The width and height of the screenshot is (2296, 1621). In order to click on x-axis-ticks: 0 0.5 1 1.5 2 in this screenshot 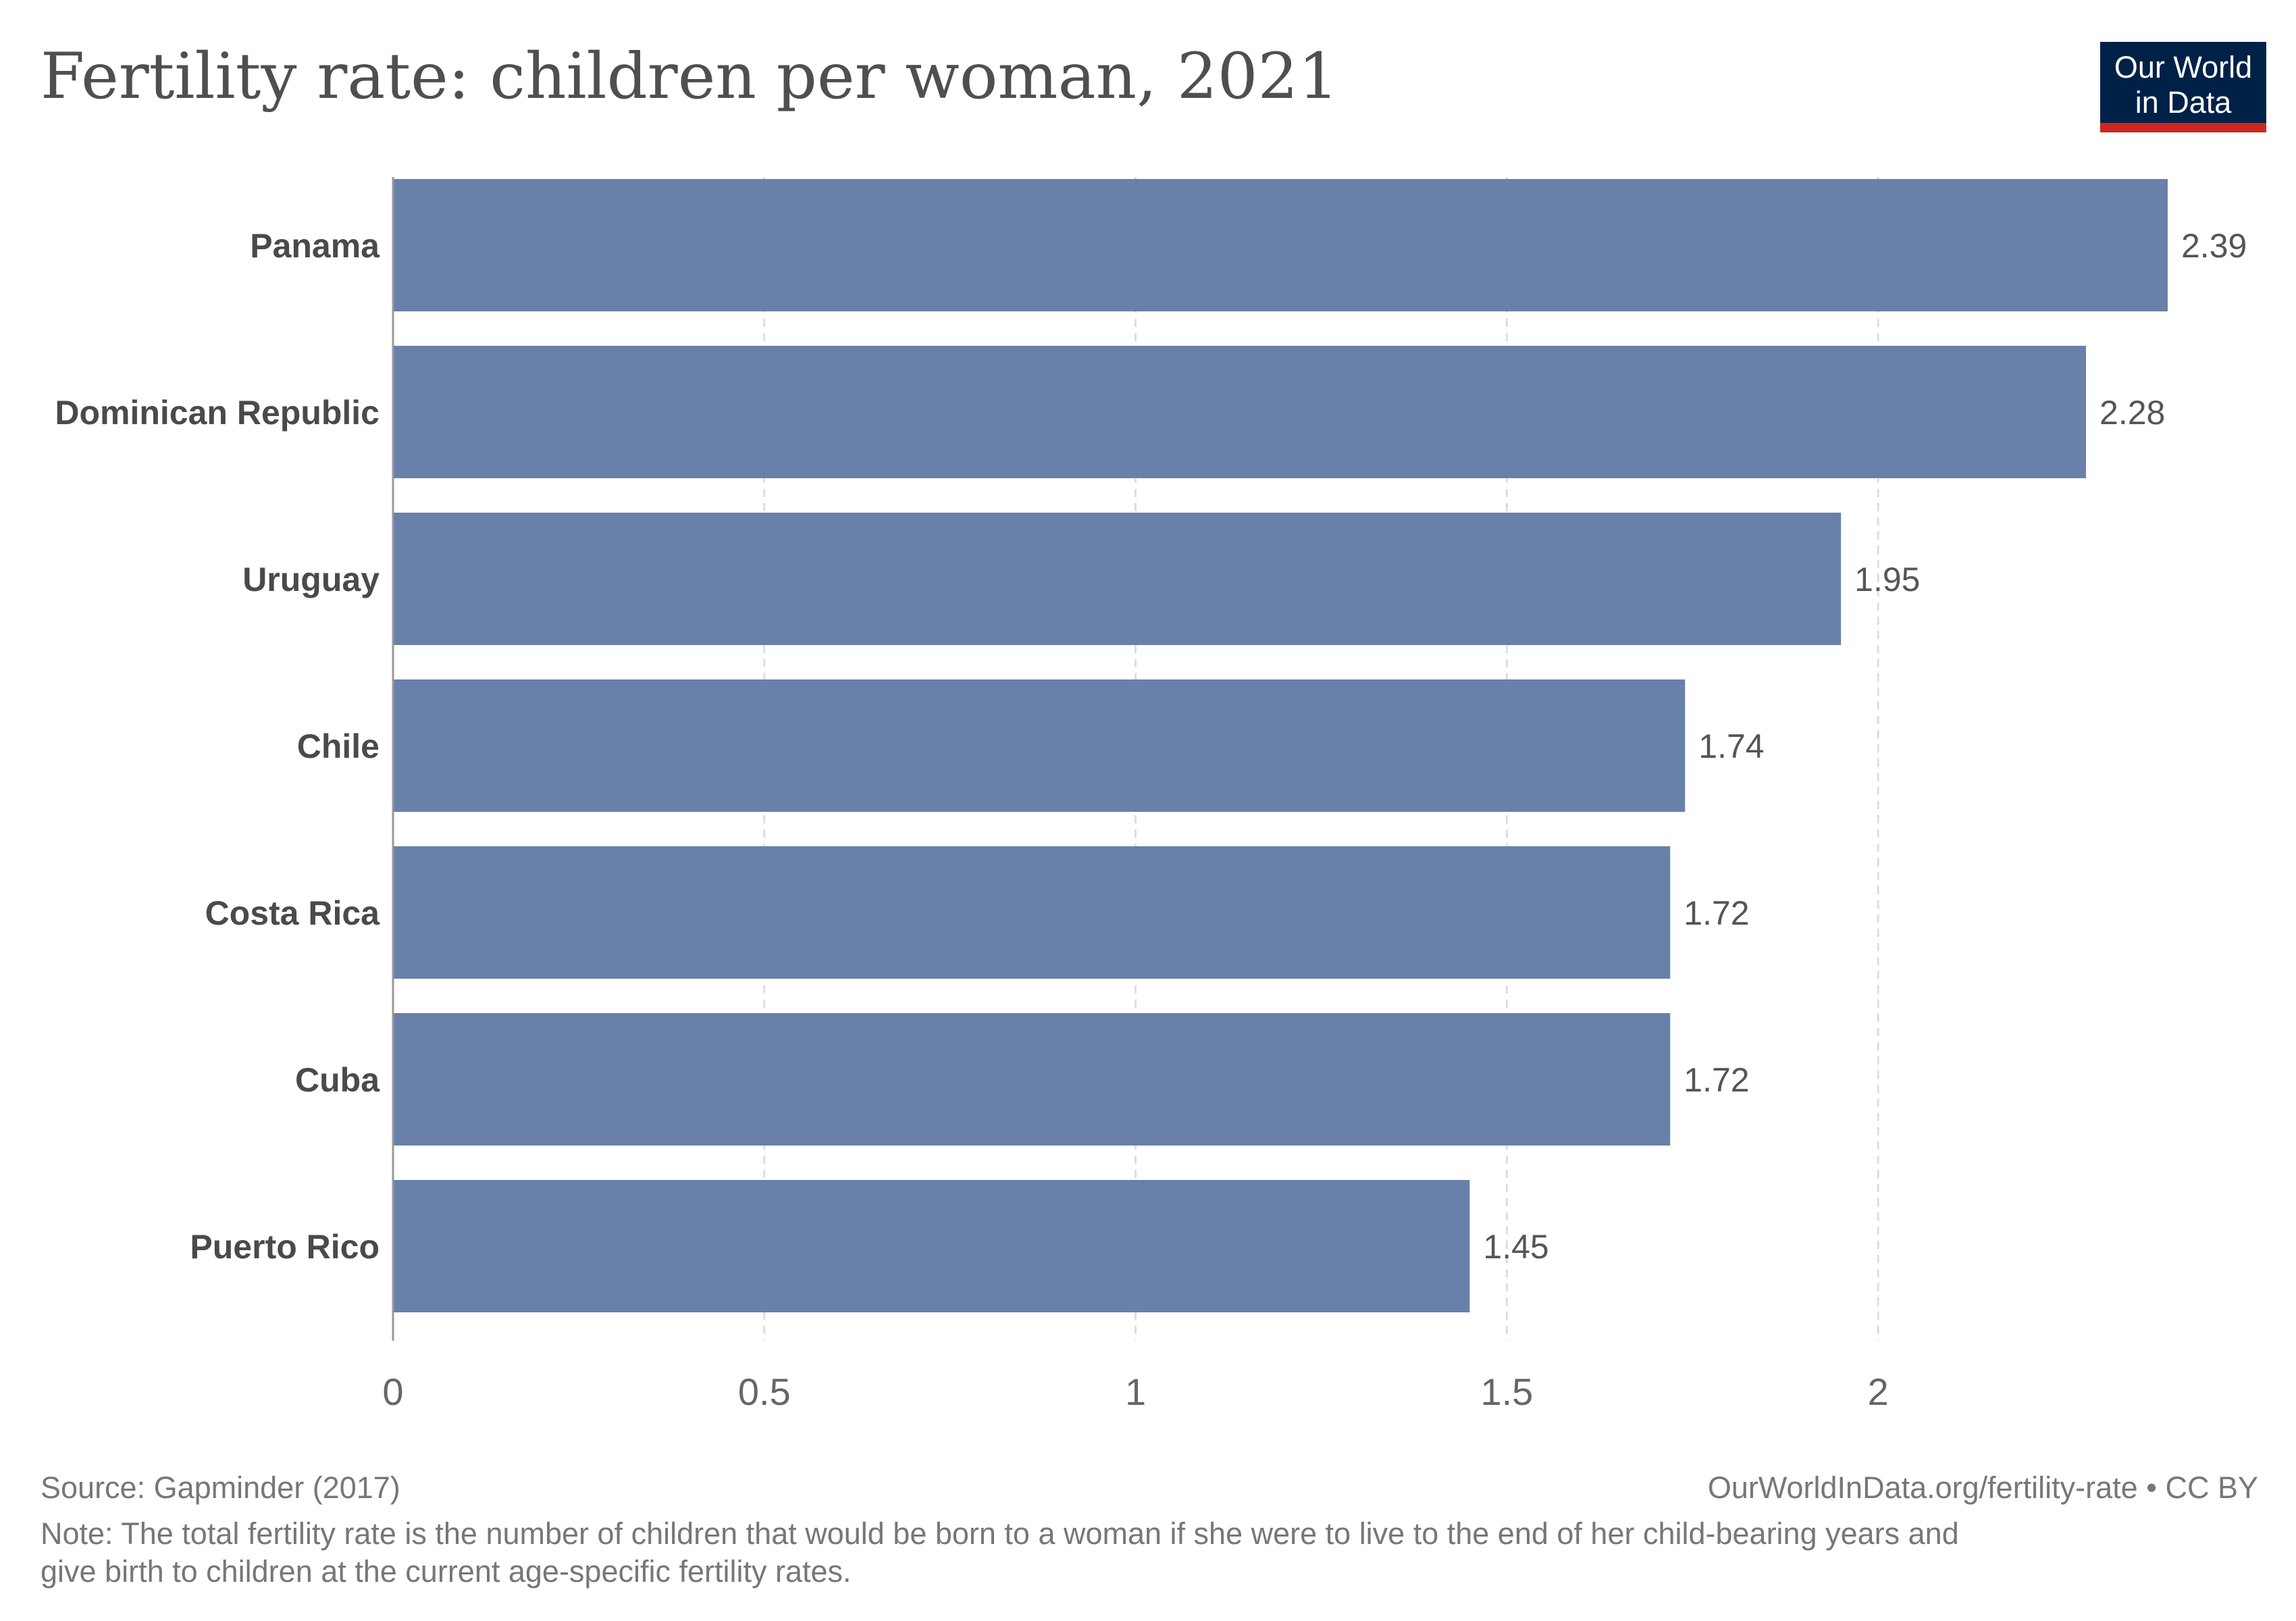, I will do `click(1135, 1391)`.